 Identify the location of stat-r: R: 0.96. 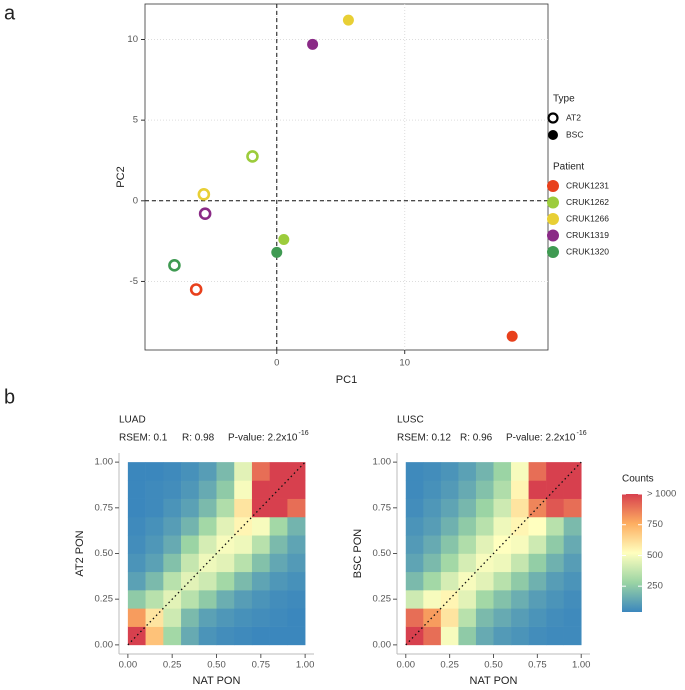
(476, 438).